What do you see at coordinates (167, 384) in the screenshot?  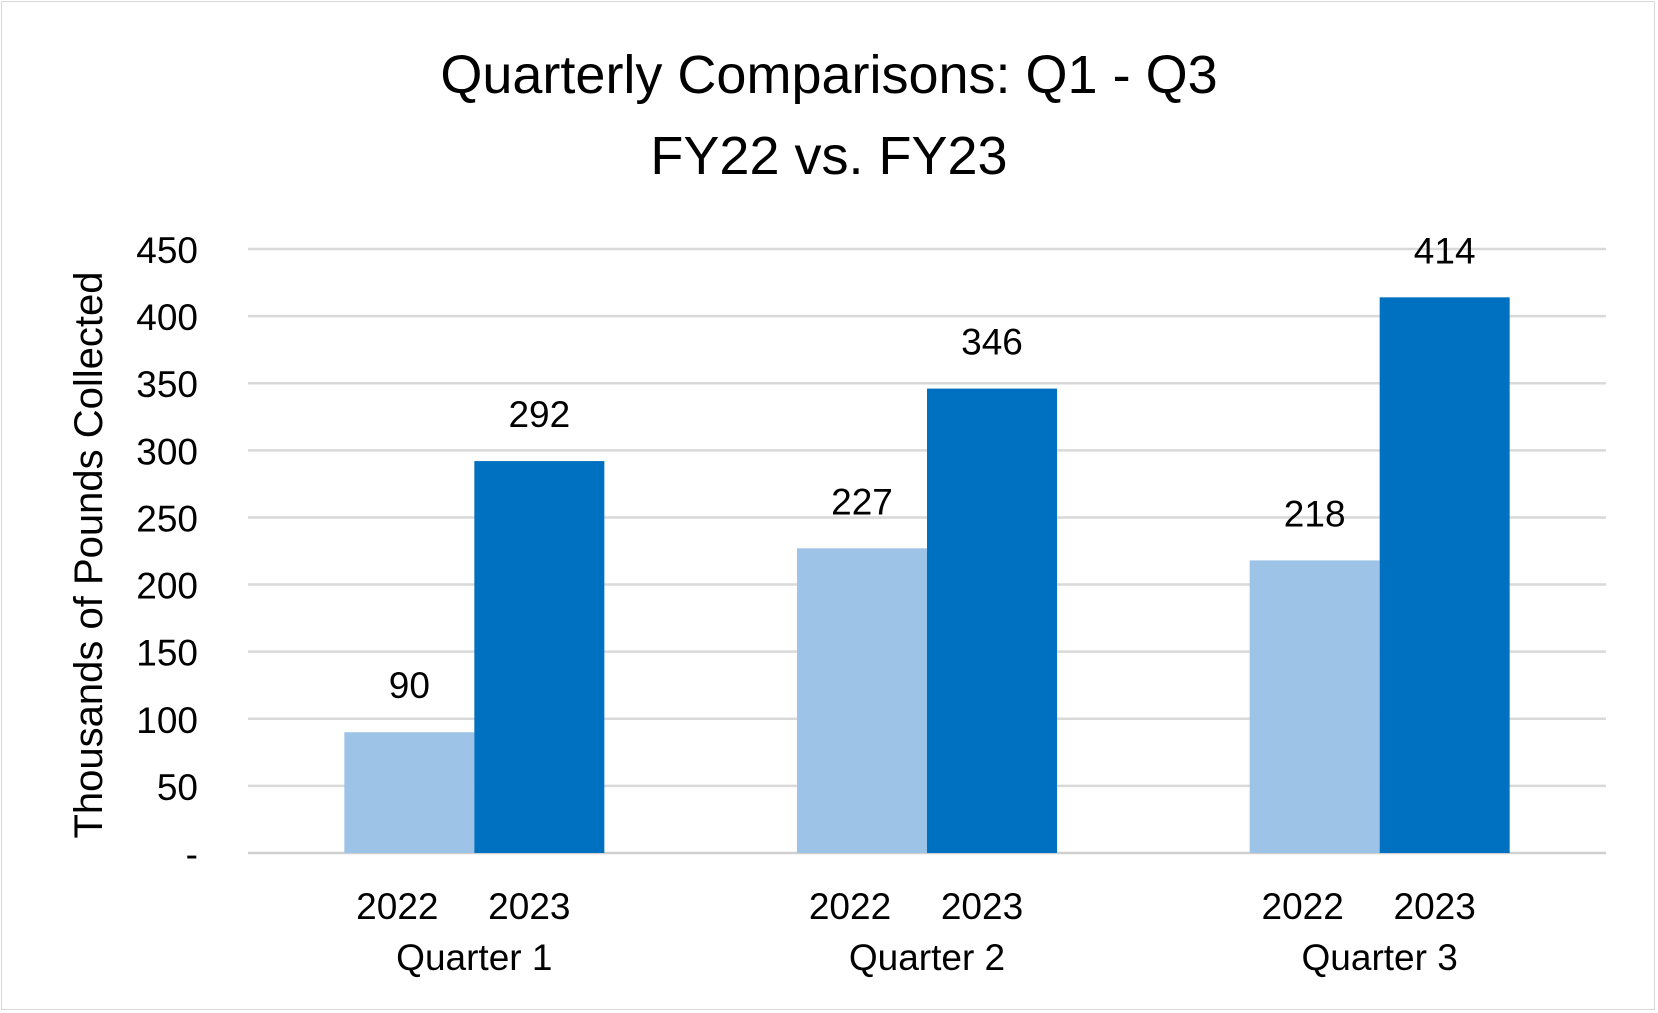 I see `y-tick-label: 350` at bounding box center [167, 384].